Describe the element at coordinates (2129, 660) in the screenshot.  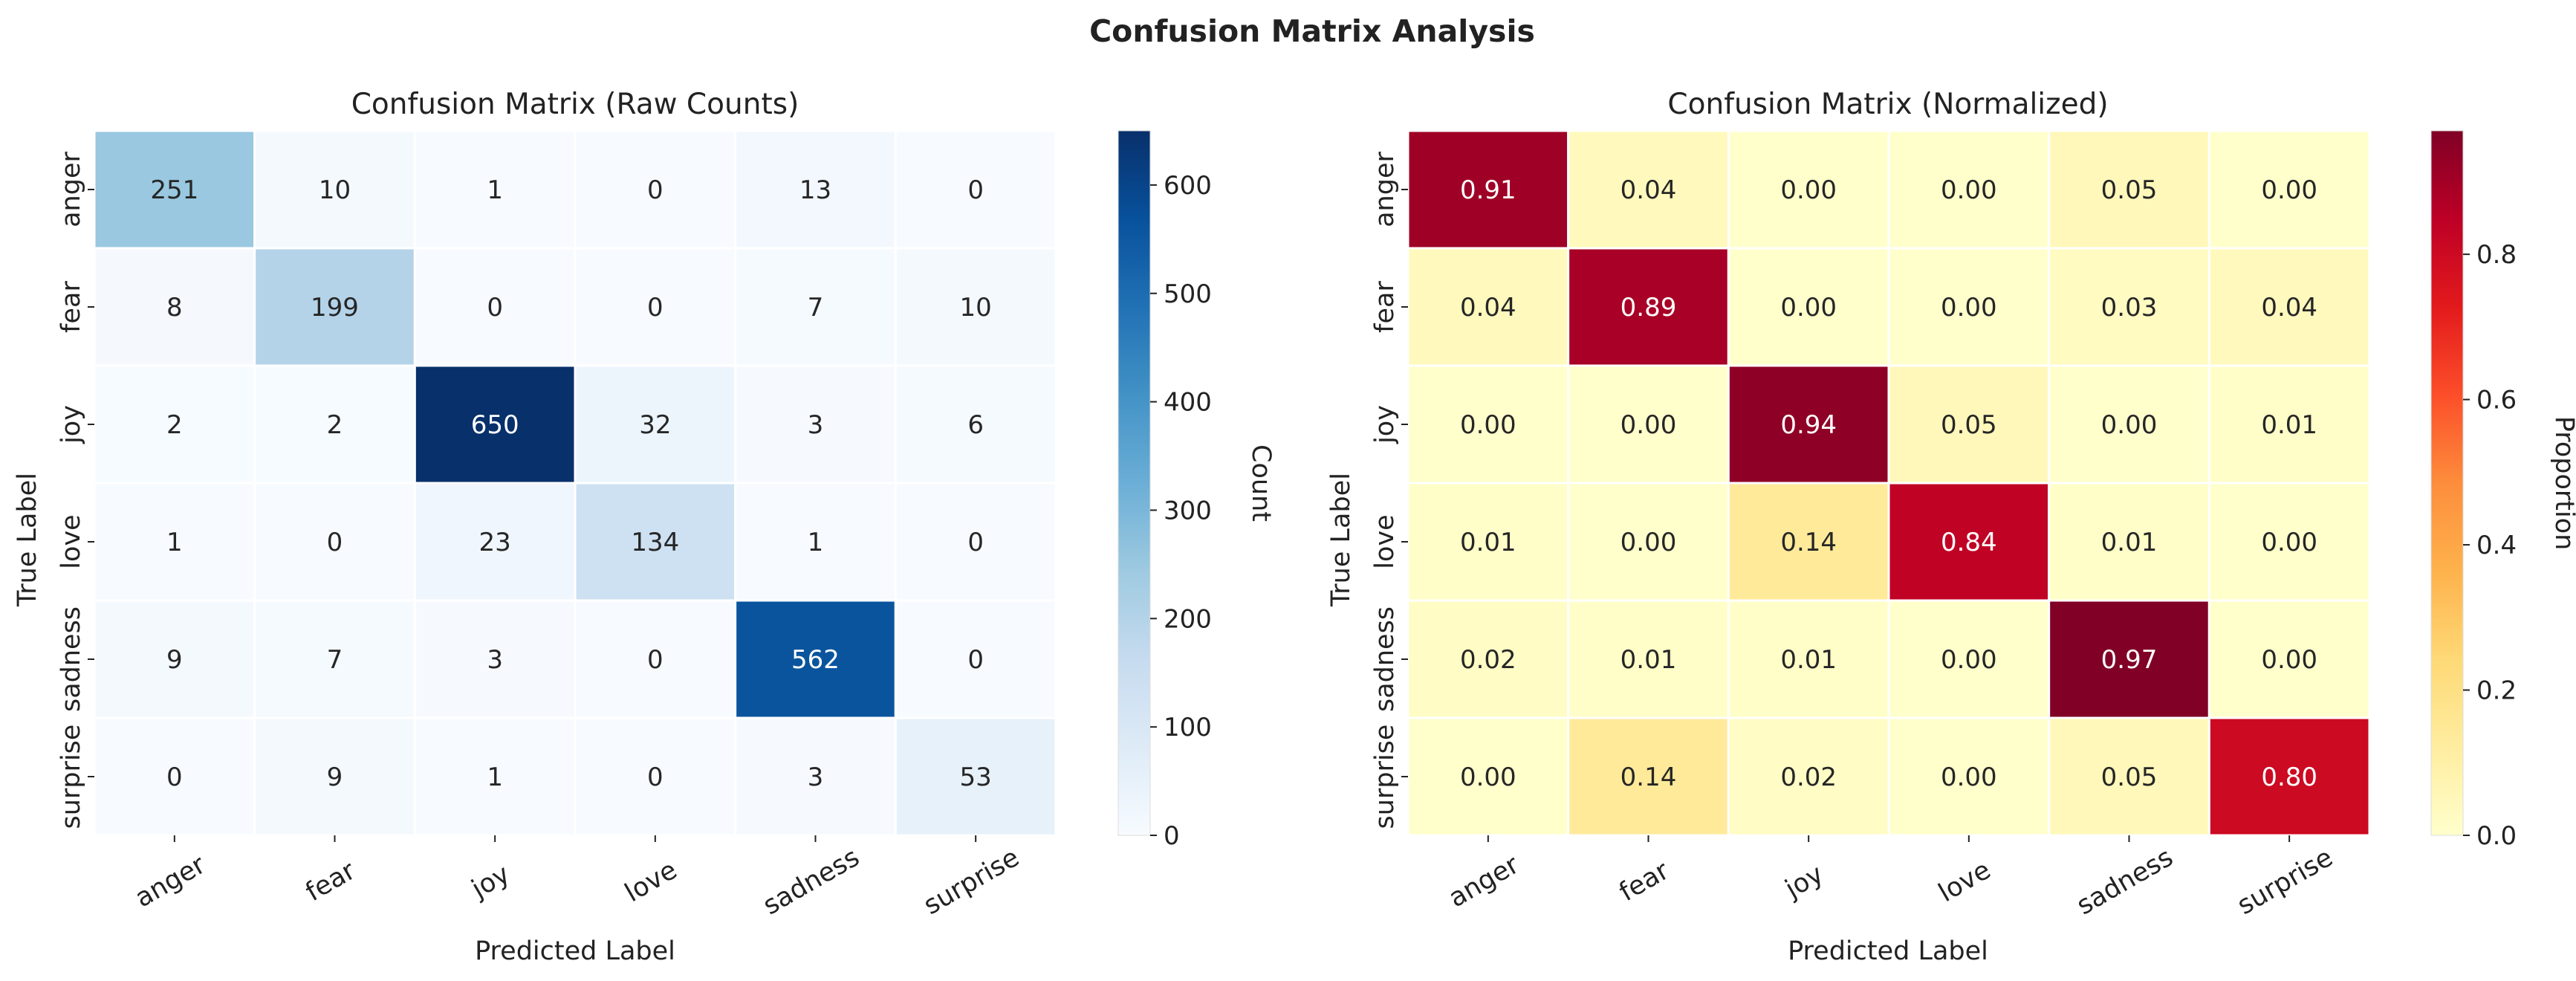
I see `cell-value-label: 0.97` at that location.